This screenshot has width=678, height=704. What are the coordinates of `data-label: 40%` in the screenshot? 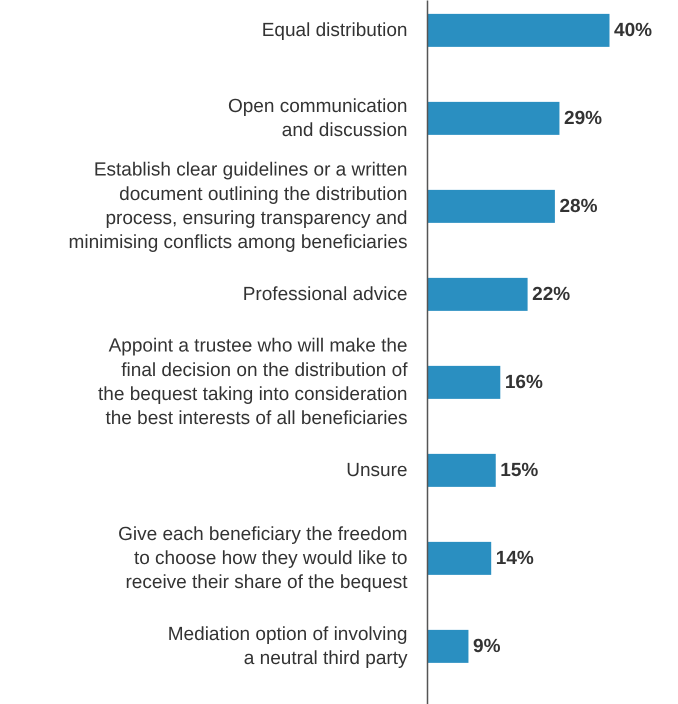 It's located at (633, 30).